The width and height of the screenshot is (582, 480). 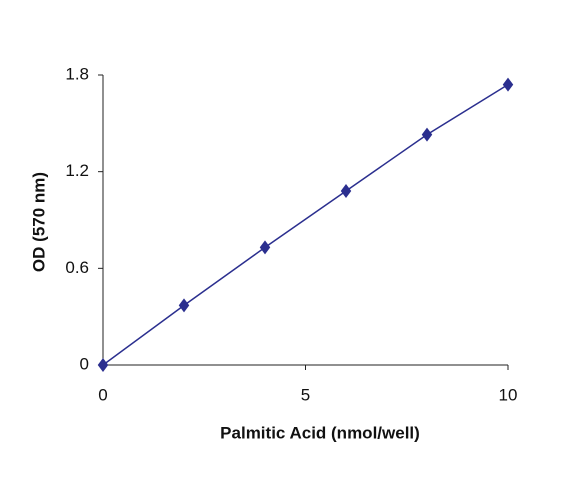 I want to click on y-tick-label: 0.6, so click(x=77, y=267).